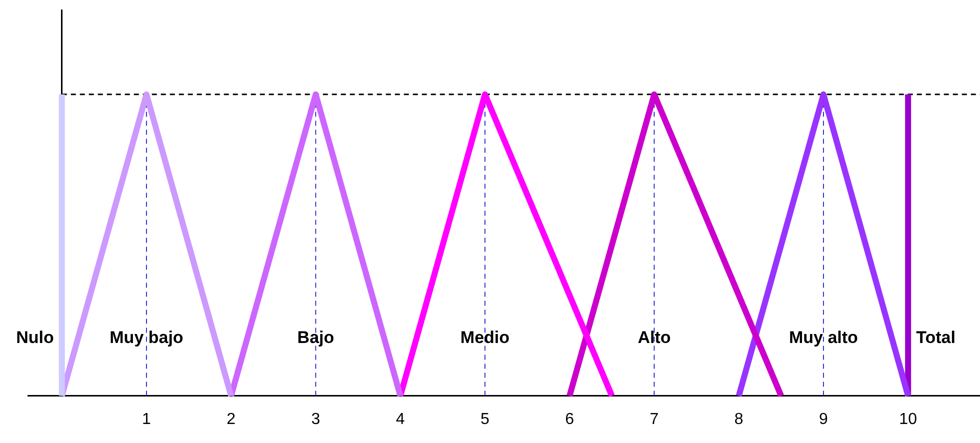 The height and width of the screenshot is (443, 980). I want to click on series-label: Total, so click(936, 338).